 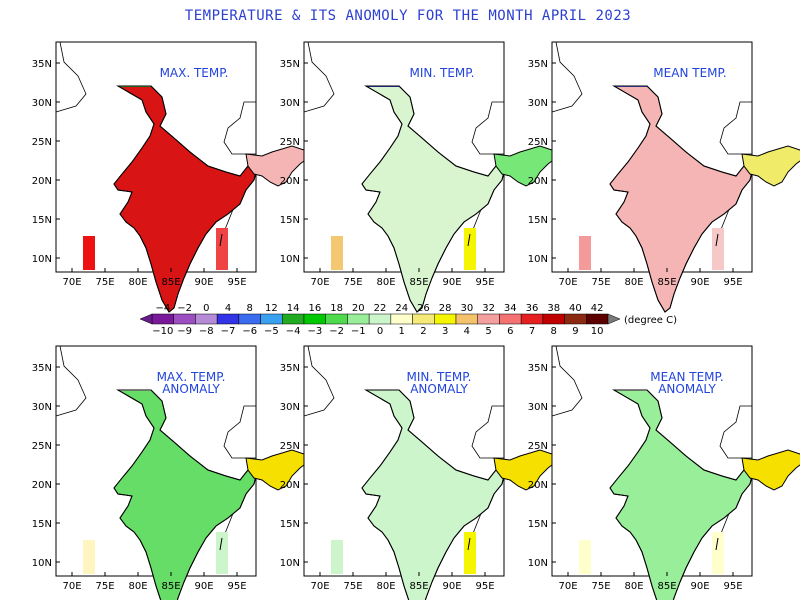 I want to click on colorbar-bottom-label: 8, so click(x=554, y=331).